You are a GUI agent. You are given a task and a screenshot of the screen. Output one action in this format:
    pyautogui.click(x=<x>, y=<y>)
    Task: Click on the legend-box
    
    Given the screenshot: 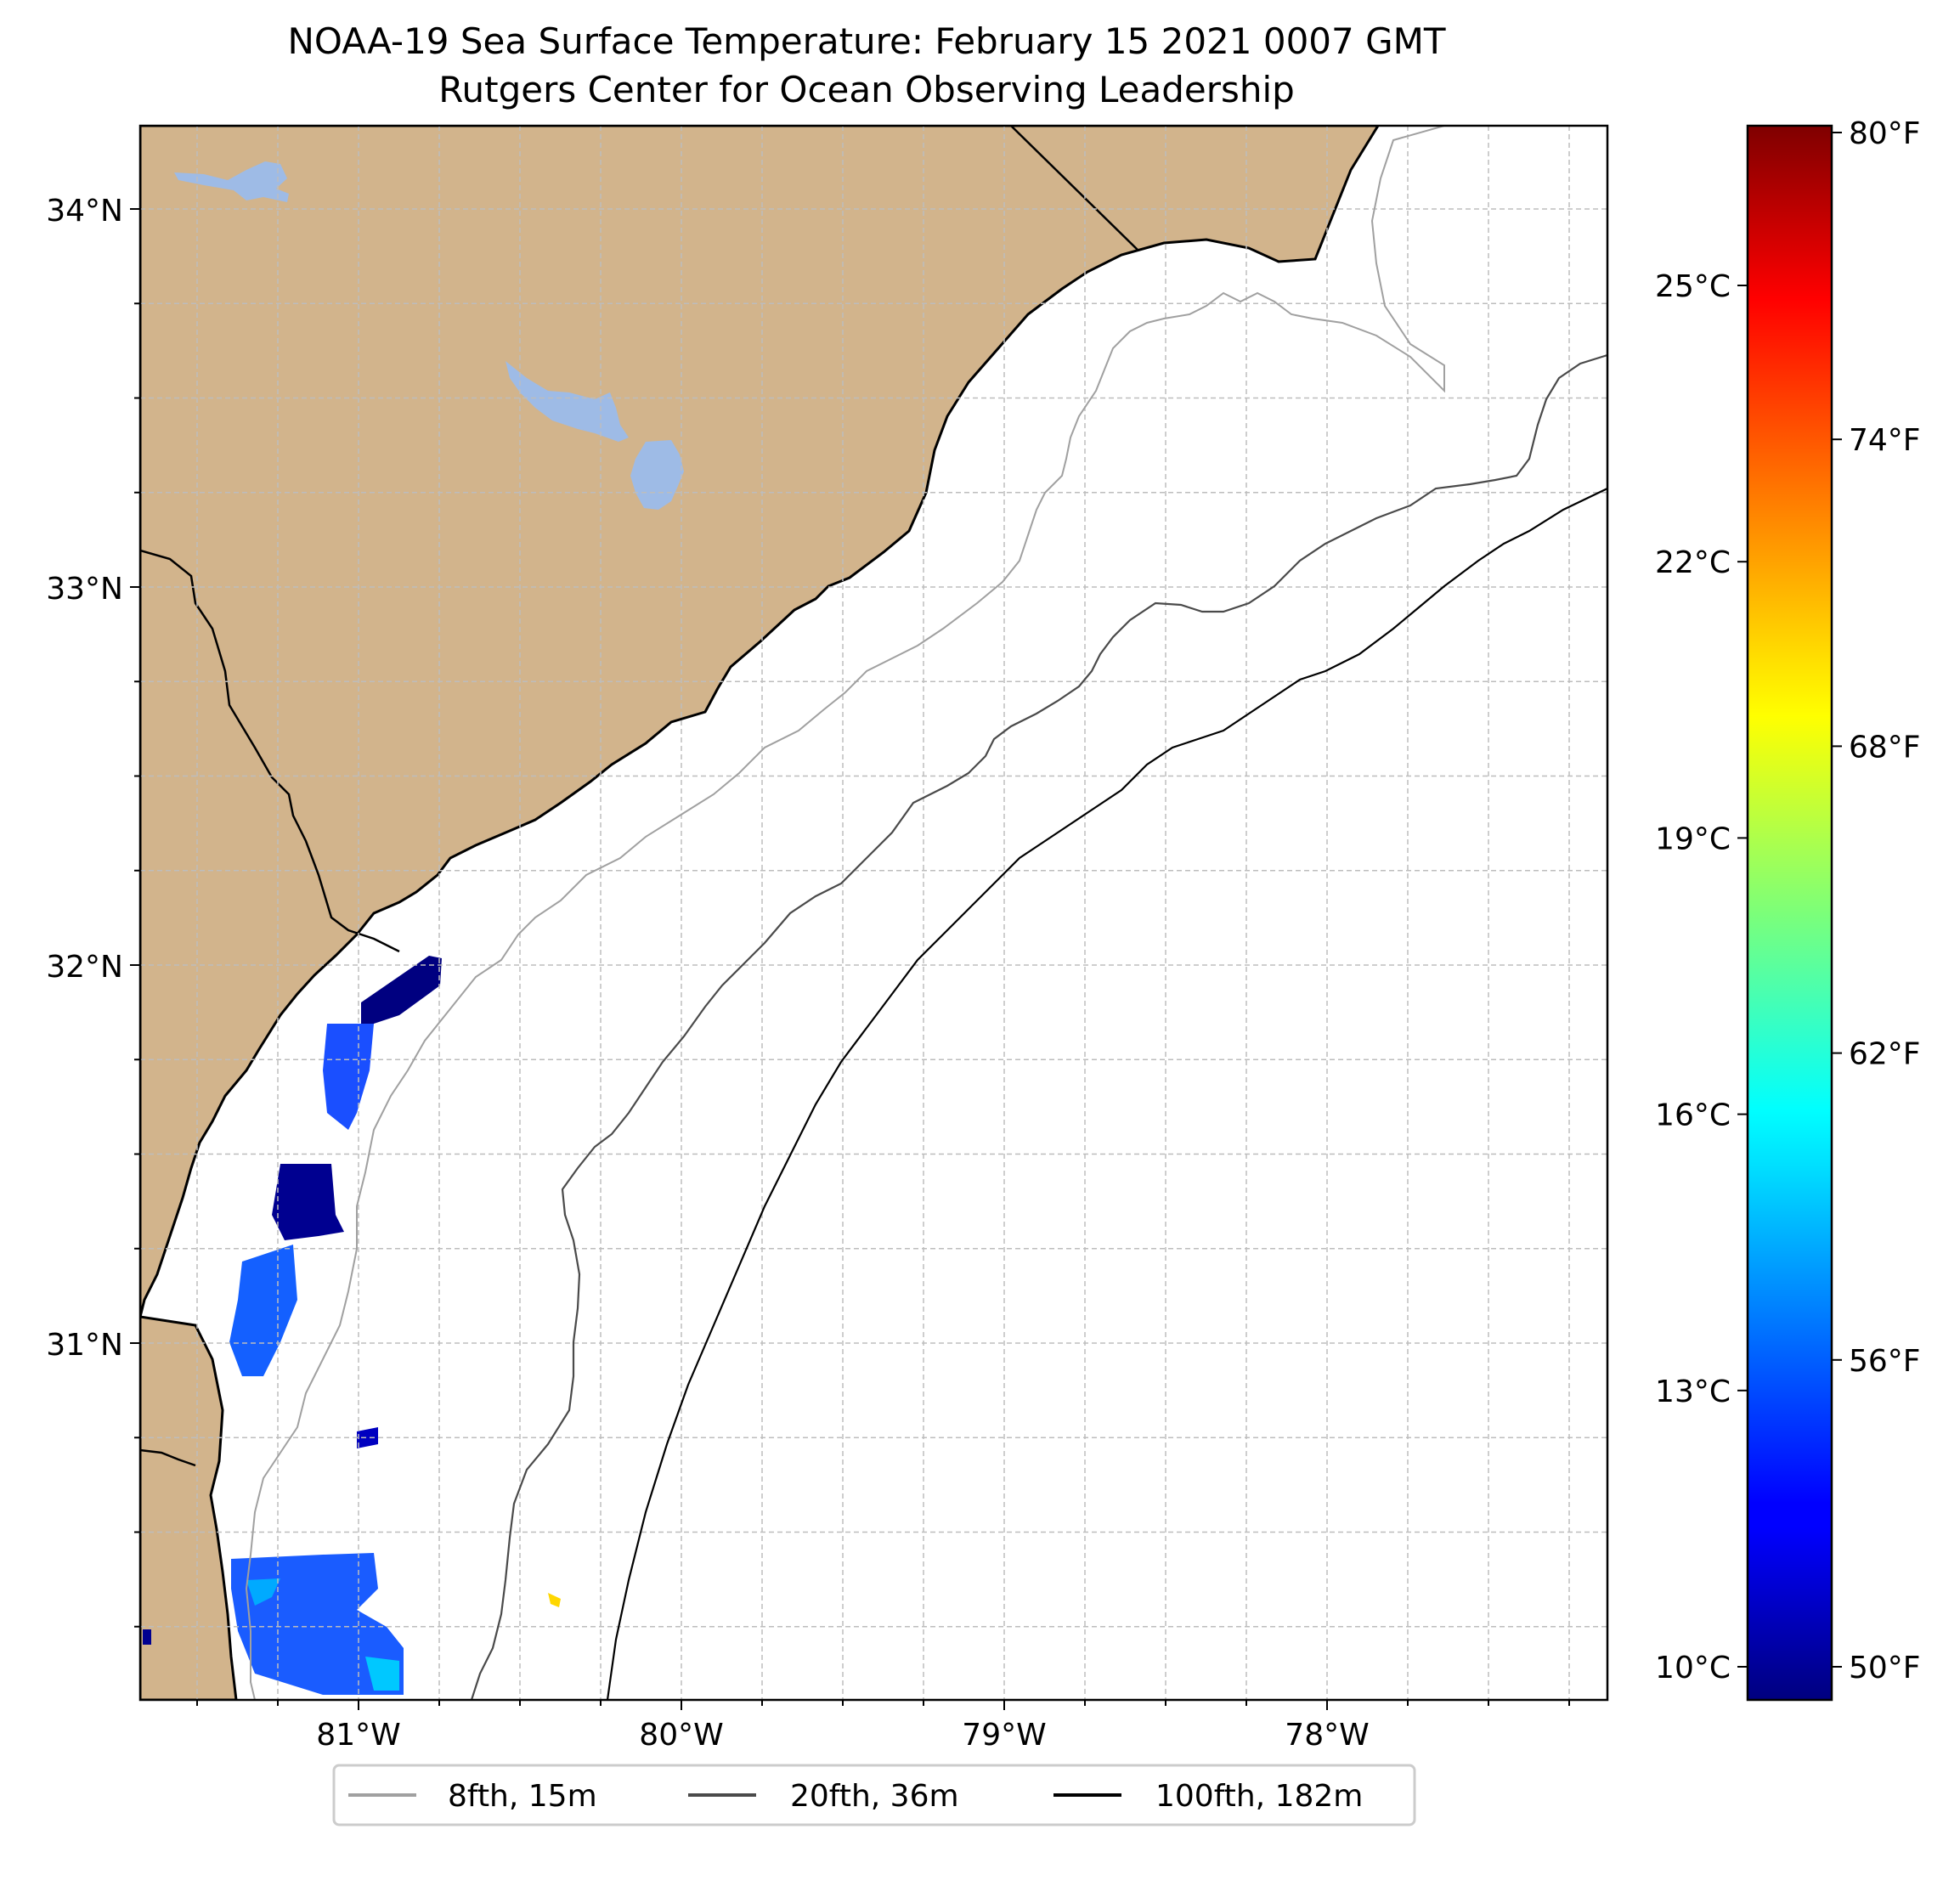 What is the action you would take?
    pyautogui.click(x=874, y=1795)
    